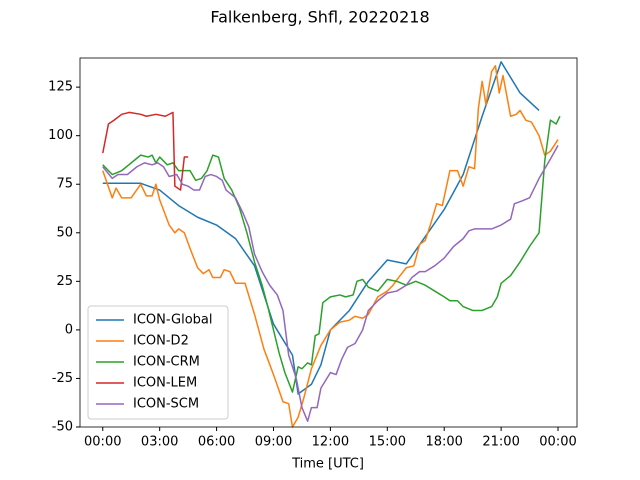 The image size is (640, 480). Describe the element at coordinates (216, 442) in the screenshot. I see `x-tick-label: 06:00` at that location.